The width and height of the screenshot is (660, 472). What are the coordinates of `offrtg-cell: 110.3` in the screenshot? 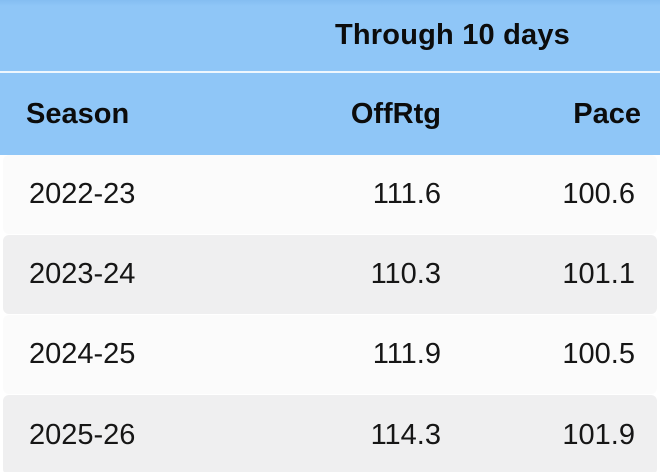 It's located at (405, 274).